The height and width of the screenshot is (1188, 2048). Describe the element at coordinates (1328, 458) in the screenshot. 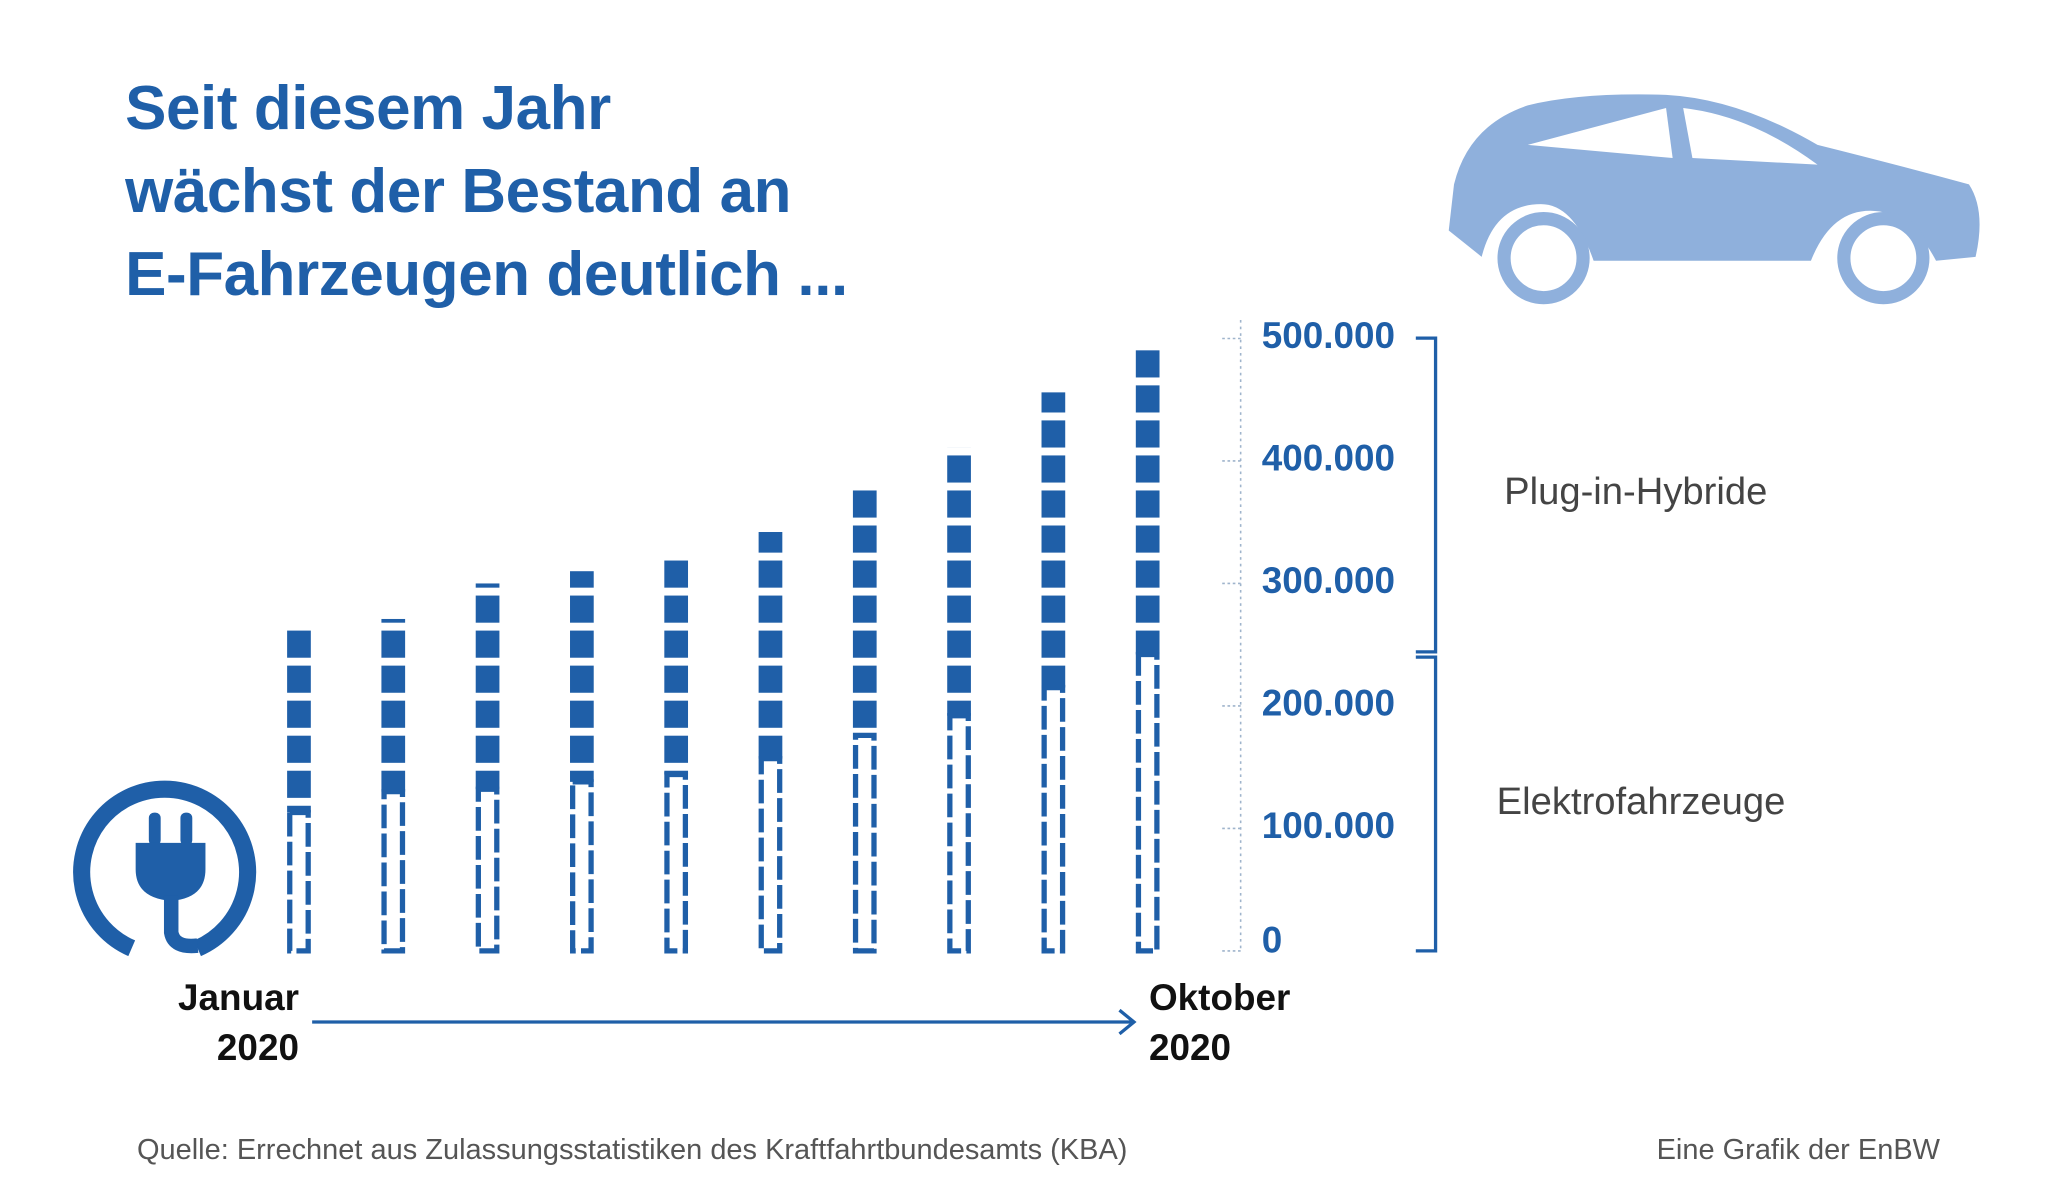

I see `y-tick-label: 400.000` at that location.